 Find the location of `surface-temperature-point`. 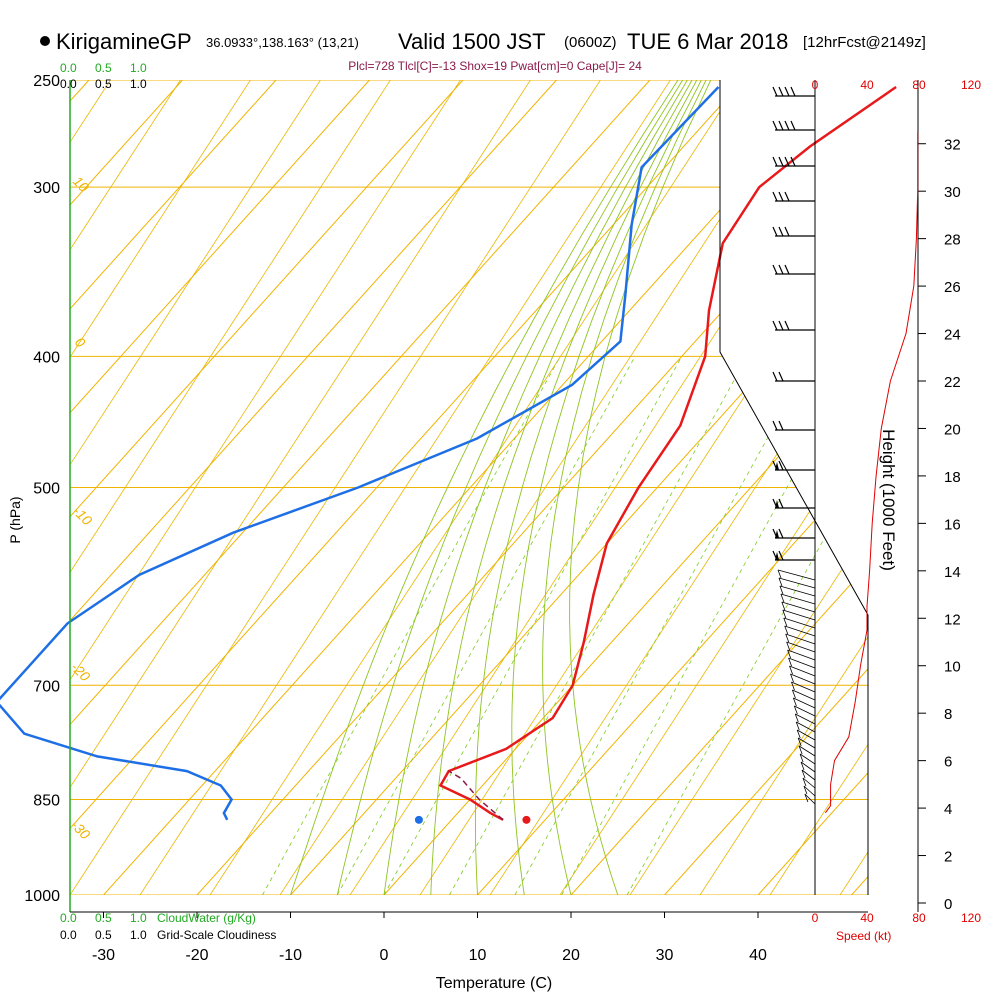

surface-temperature-point is located at coordinates (526, 820).